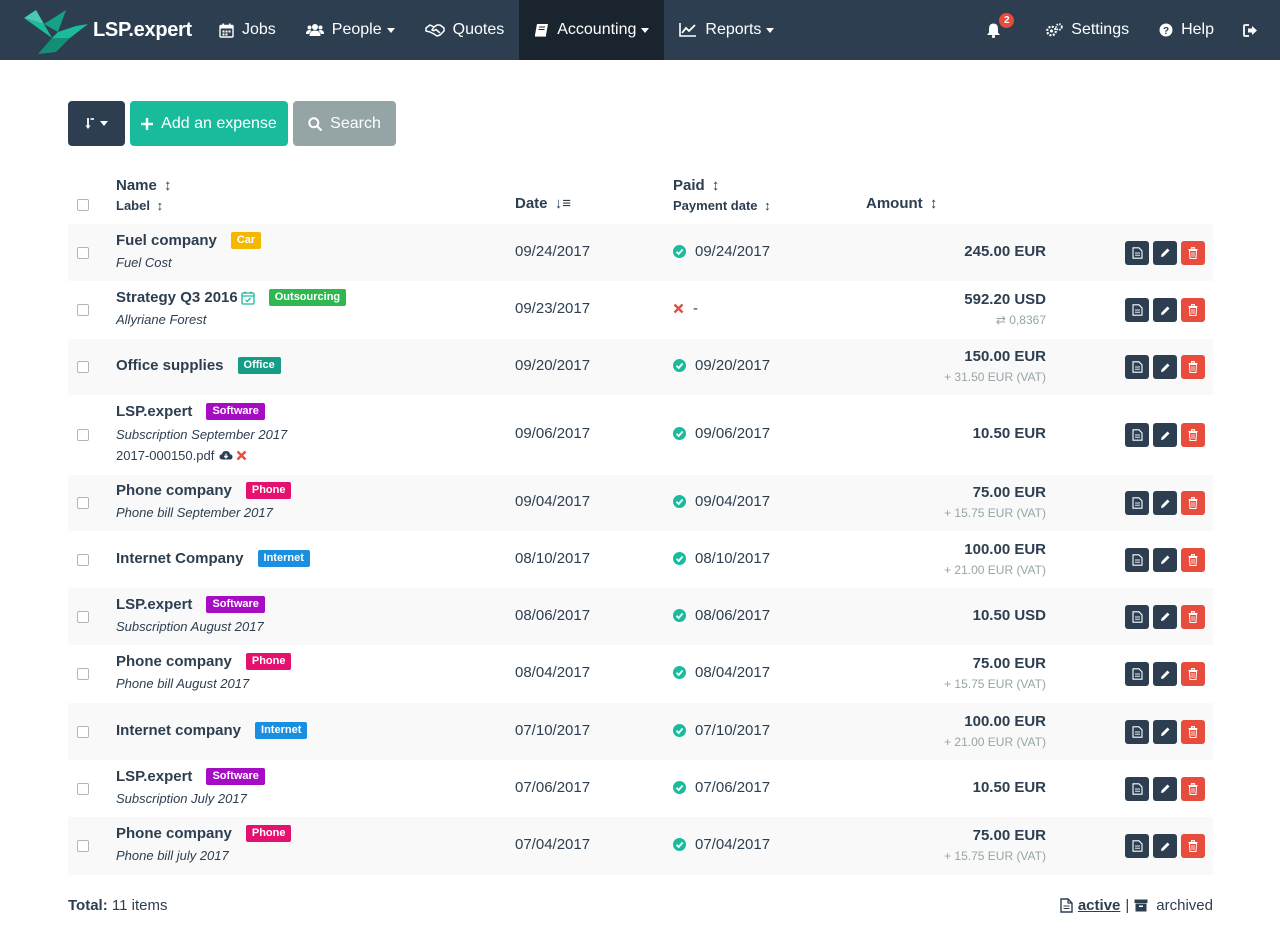  Describe the element at coordinates (56, 32) in the screenshot. I see `bird-logo-icon` at that location.